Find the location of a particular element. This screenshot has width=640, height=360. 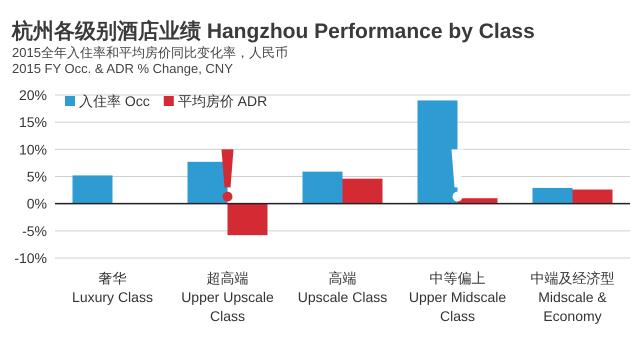

x-tick-label: 超高端 Upper Upscale Class is located at coordinates (227, 297).